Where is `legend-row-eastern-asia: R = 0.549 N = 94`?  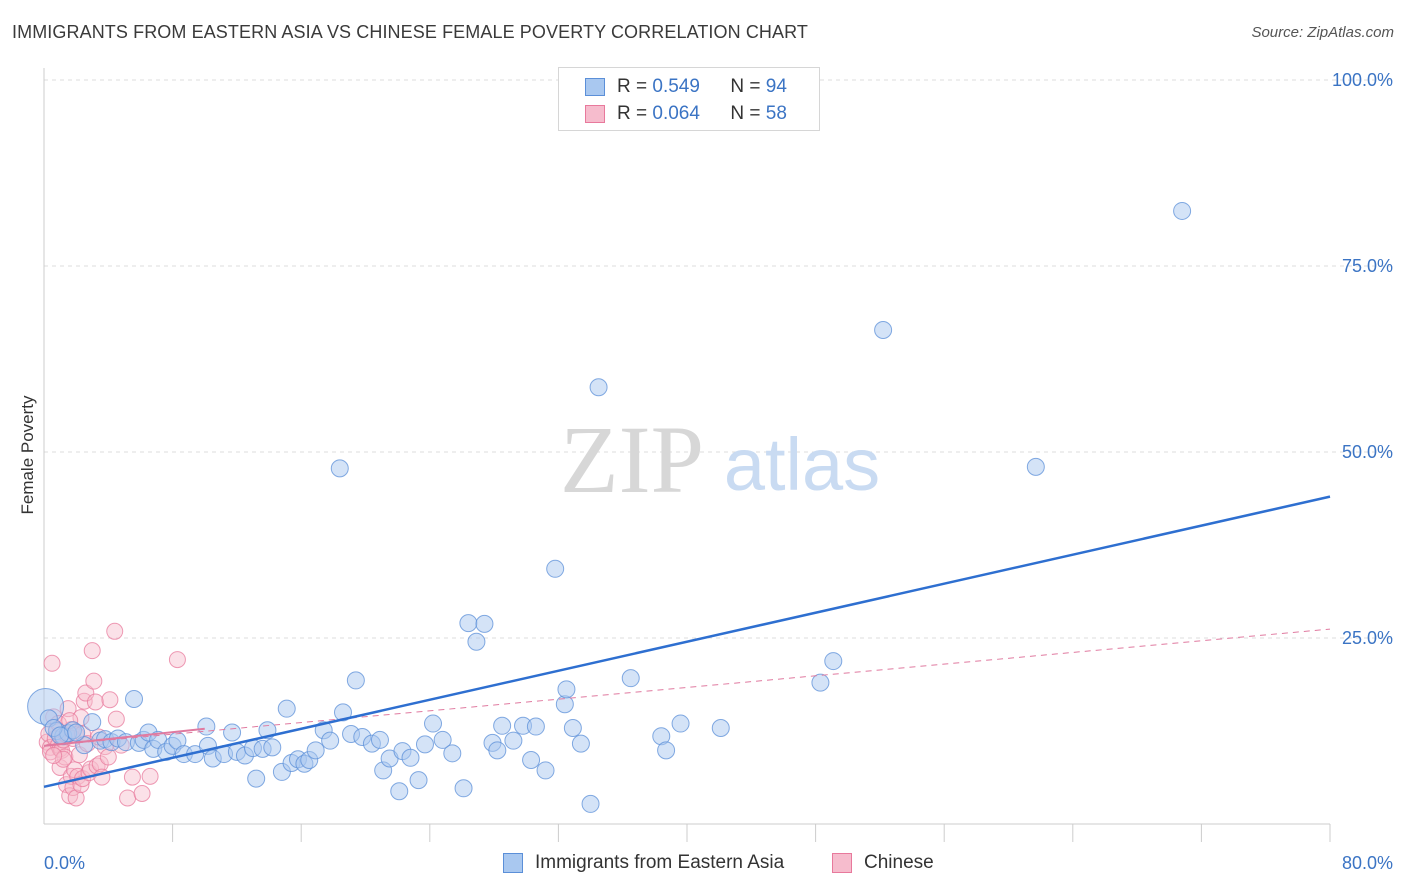
legend-row-eastern-asia: R = 0.549 N = 94 is located at coordinates (686, 87).